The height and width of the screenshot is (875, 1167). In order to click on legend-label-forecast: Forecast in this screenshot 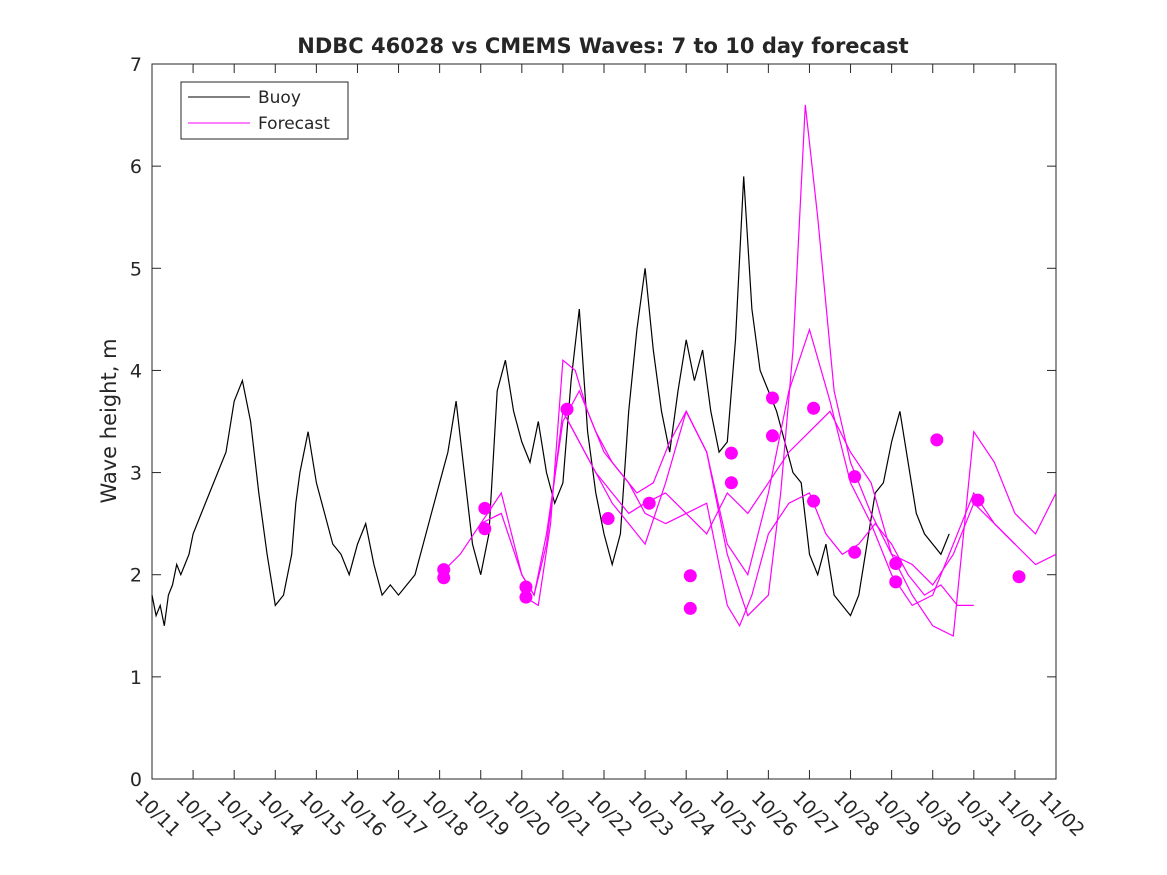, I will do `click(294, 124)`.